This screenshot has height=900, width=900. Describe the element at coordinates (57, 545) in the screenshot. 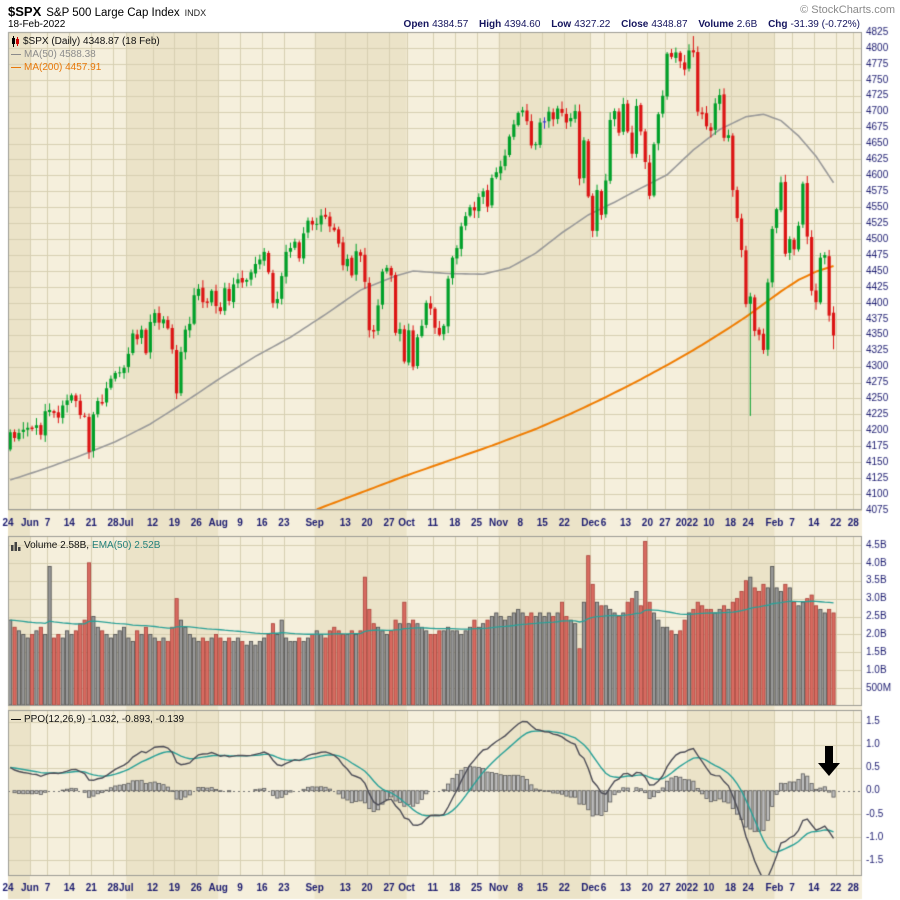

I see `volume-legend-label: Volume 2.58B,` at that location.